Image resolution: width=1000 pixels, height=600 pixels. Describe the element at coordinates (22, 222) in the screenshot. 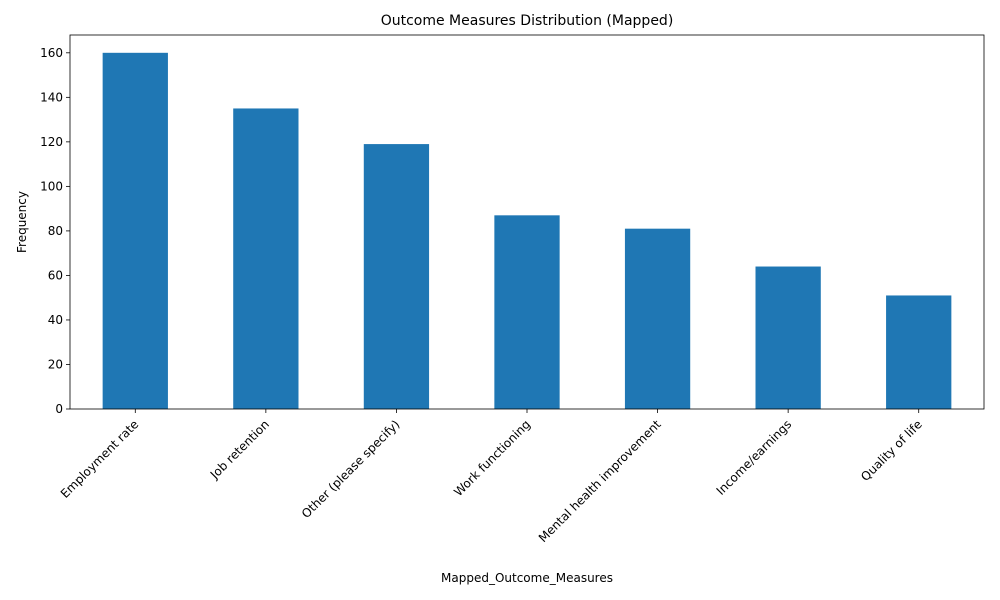

I see `y-axis-label: Frequency` at that location.